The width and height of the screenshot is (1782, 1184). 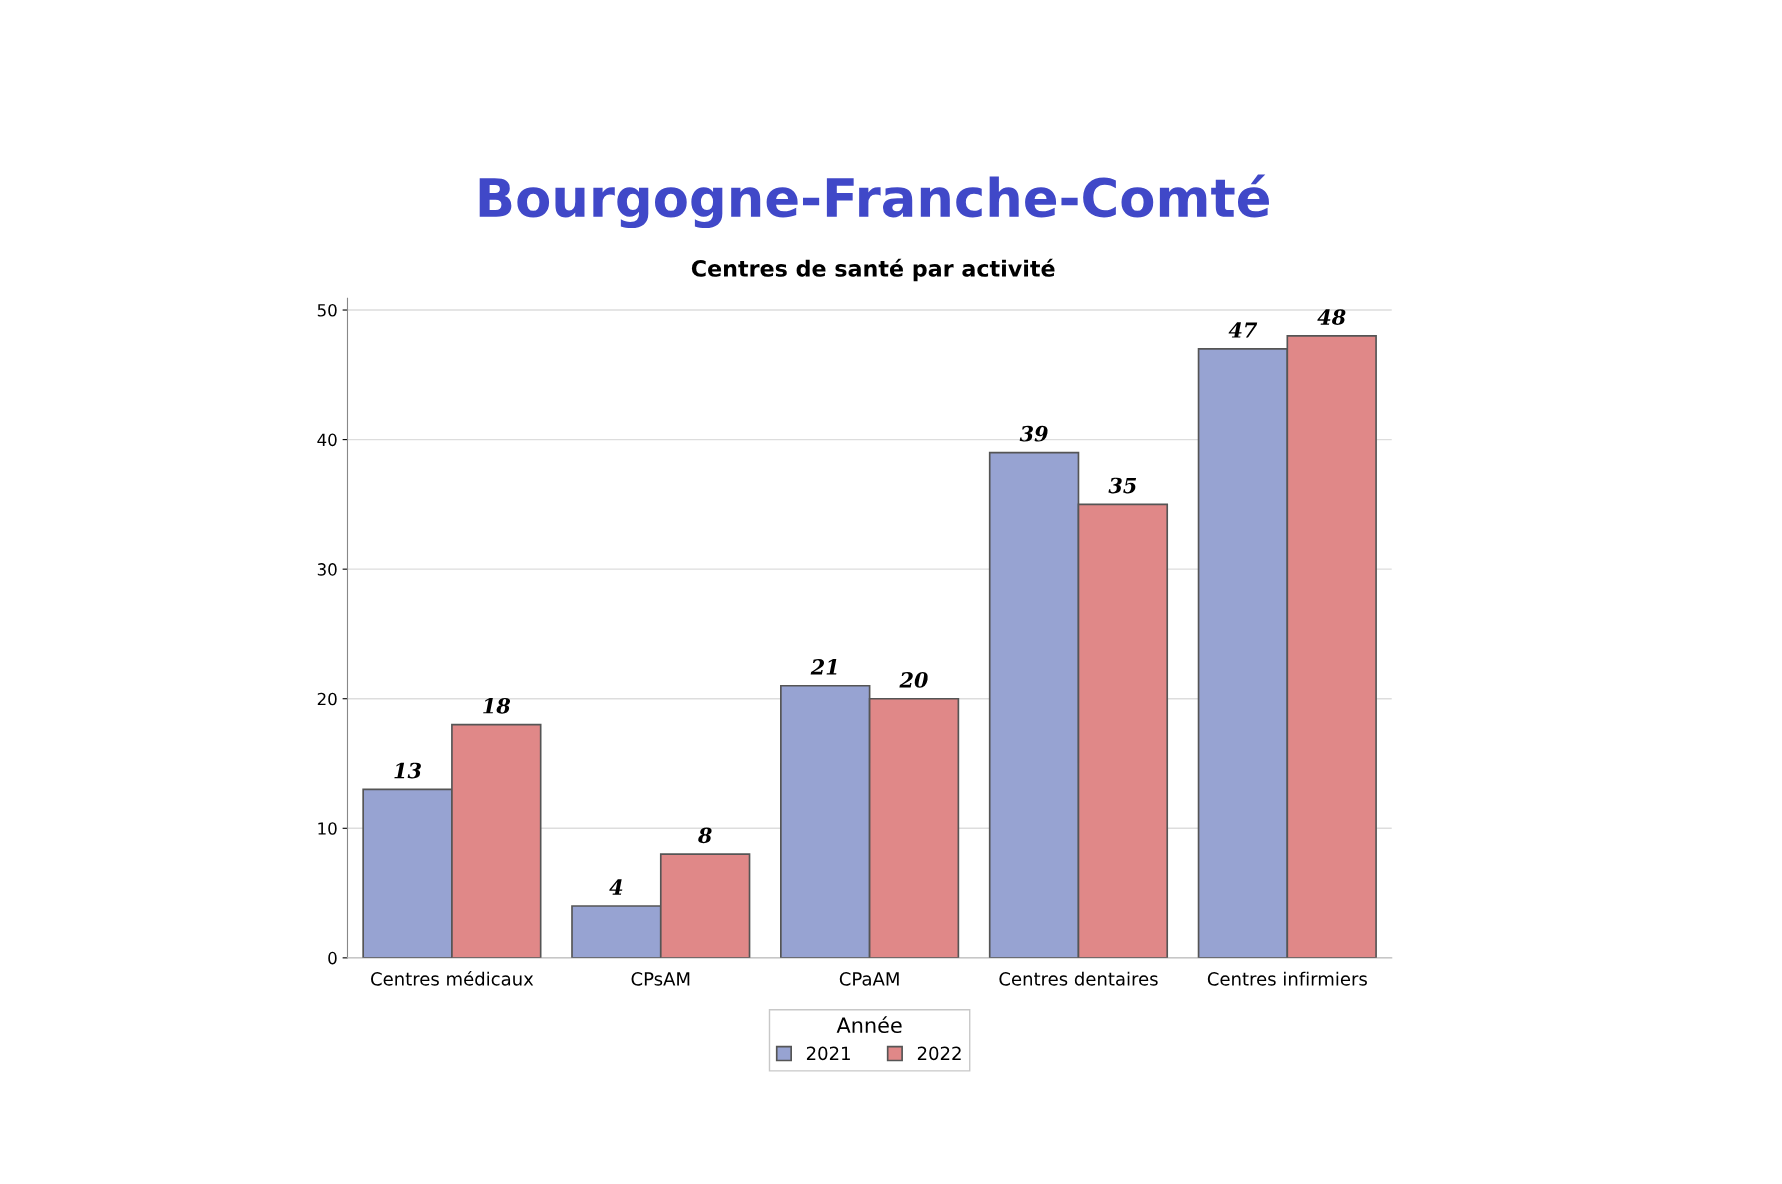 I want to click on legend-label: 2021, so click(x=828, y=1053).